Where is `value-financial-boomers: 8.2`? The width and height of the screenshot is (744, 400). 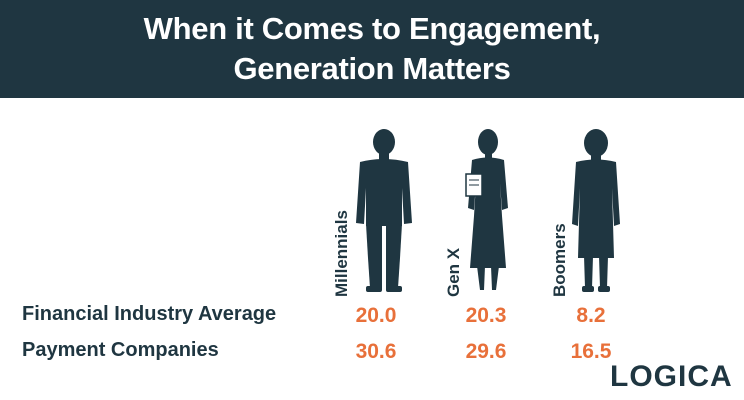 value-financial-boomers: 8.2 is located at coordinates (591, 315).